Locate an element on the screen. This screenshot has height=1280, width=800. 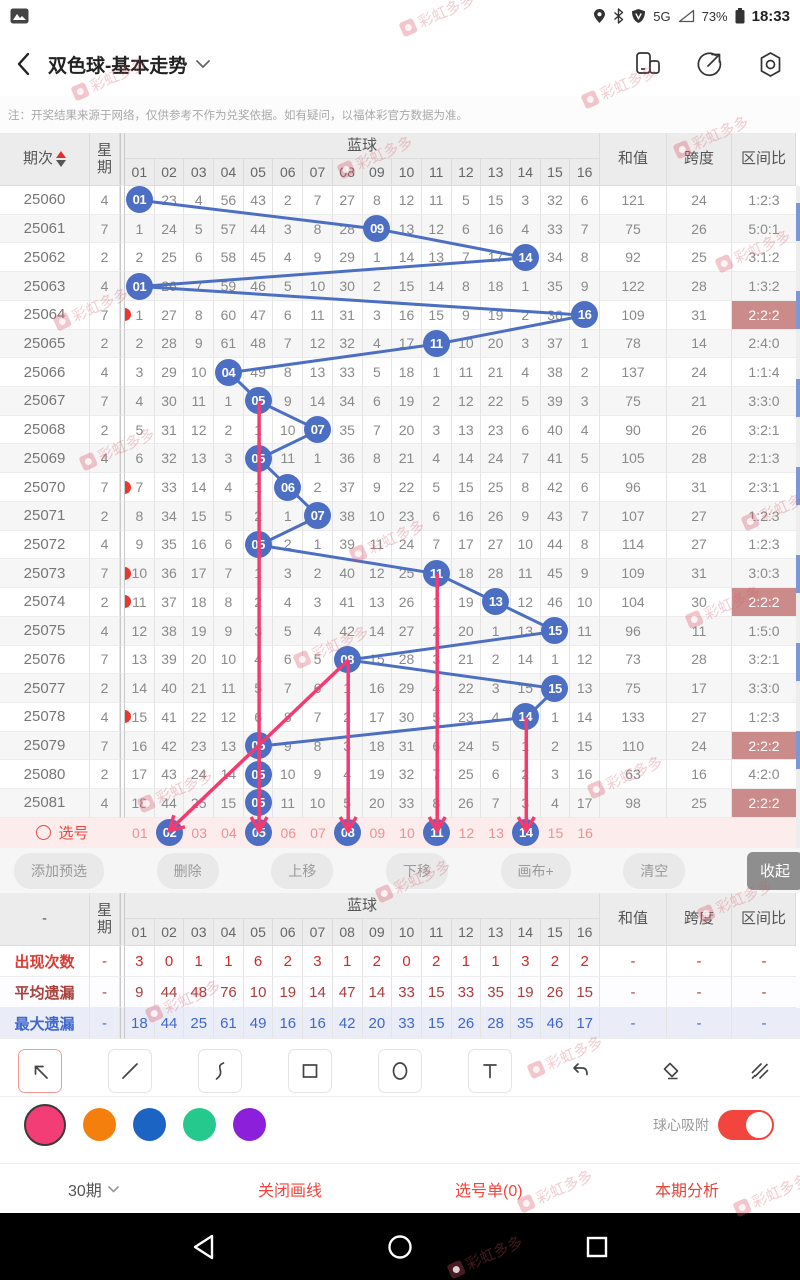
selected-ball: 05 is located at coordinates (259, 833).